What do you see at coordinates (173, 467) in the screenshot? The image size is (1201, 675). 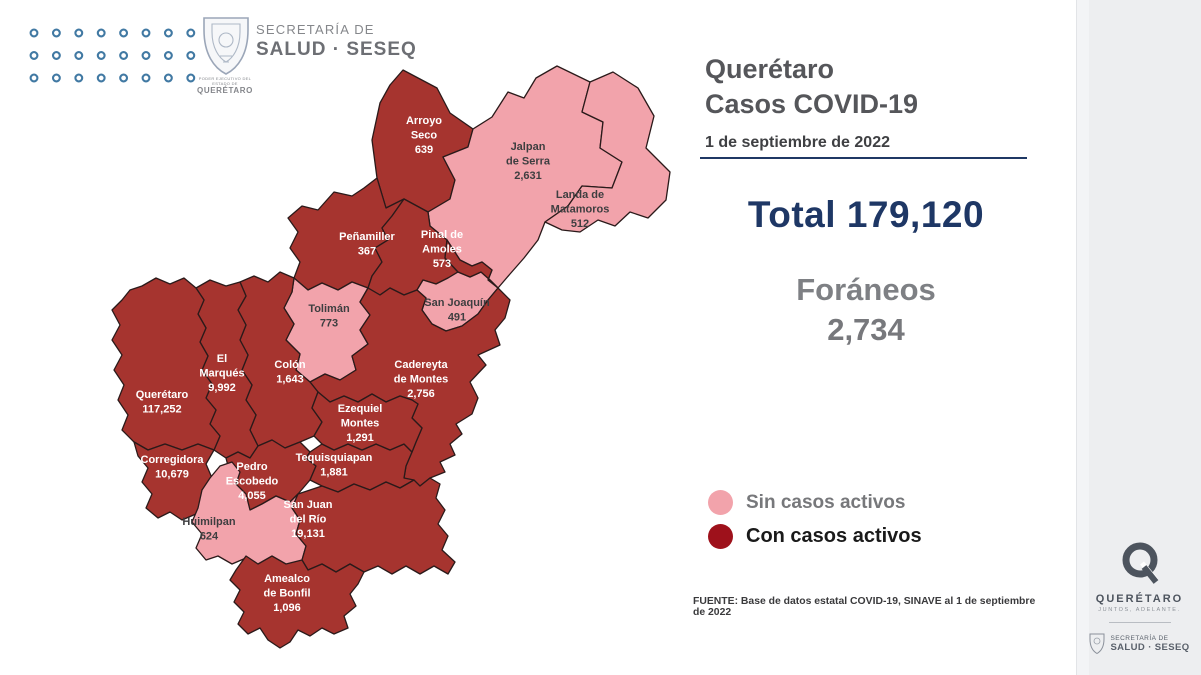 I see `municipality-label-corregidora: Corregidora 10,679` at bounding box center [173, 467].